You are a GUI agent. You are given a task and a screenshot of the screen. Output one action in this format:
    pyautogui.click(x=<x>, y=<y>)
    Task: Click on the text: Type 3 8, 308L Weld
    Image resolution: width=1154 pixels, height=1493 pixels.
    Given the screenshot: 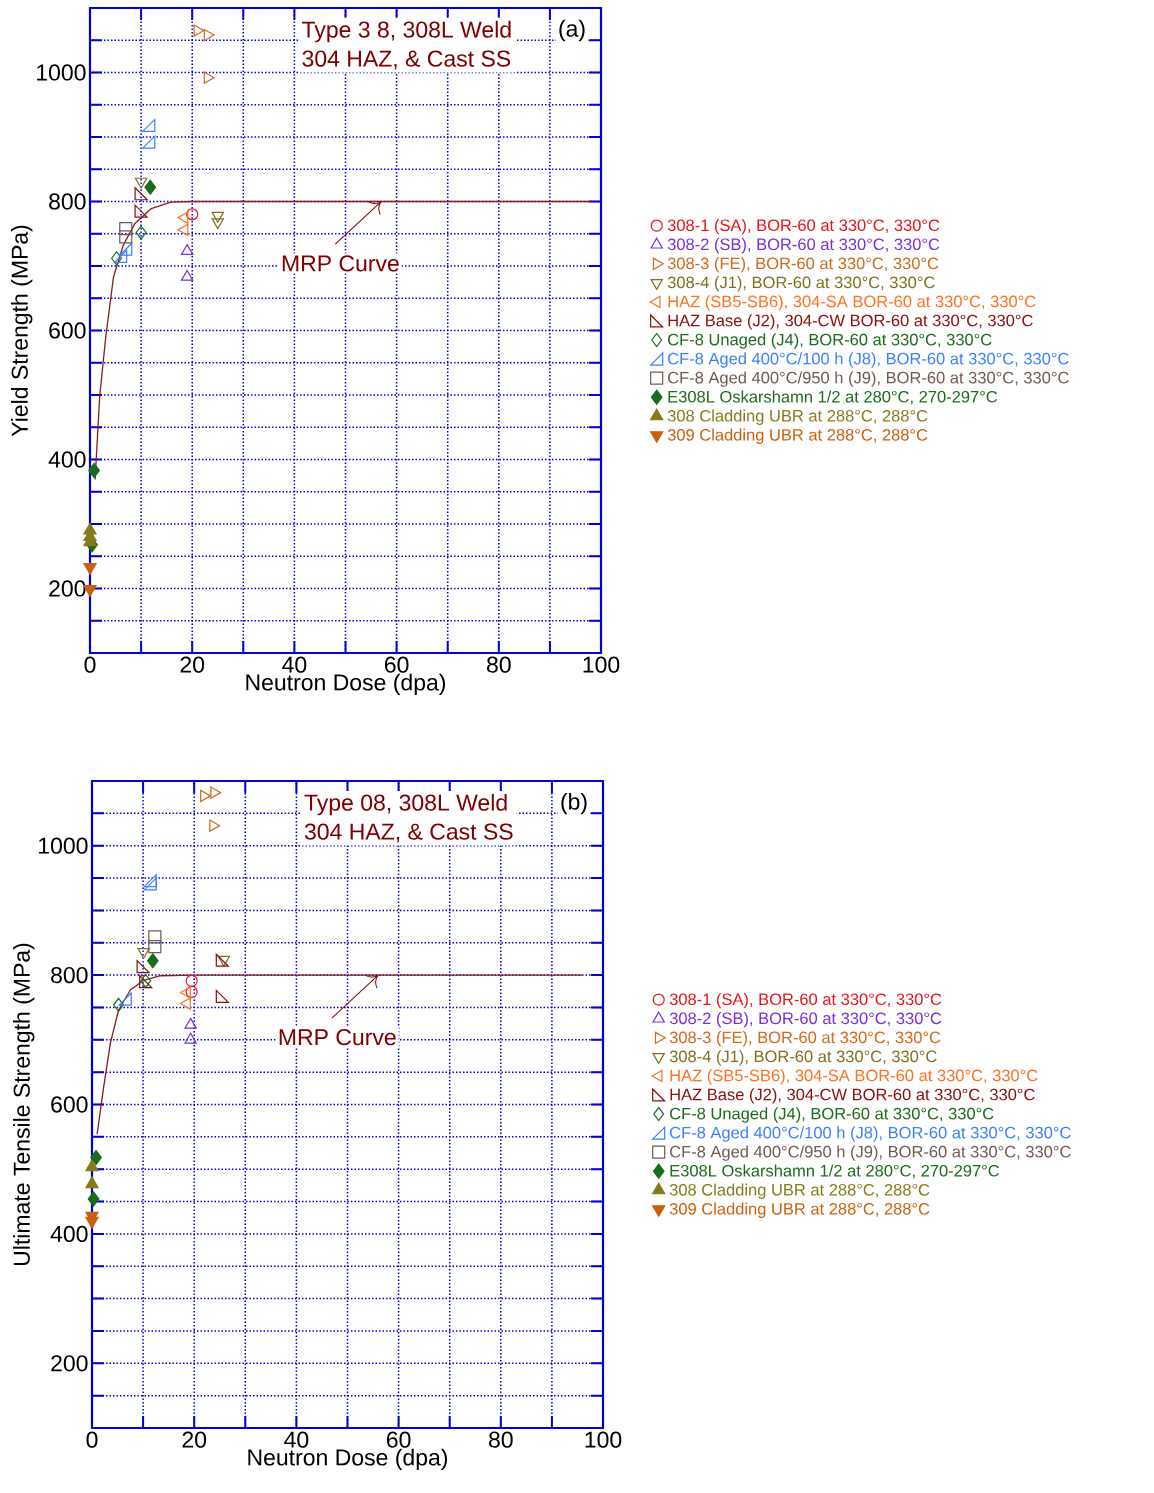 What is the action you would take?
    pyautogui.click(x=406, y=31)
    